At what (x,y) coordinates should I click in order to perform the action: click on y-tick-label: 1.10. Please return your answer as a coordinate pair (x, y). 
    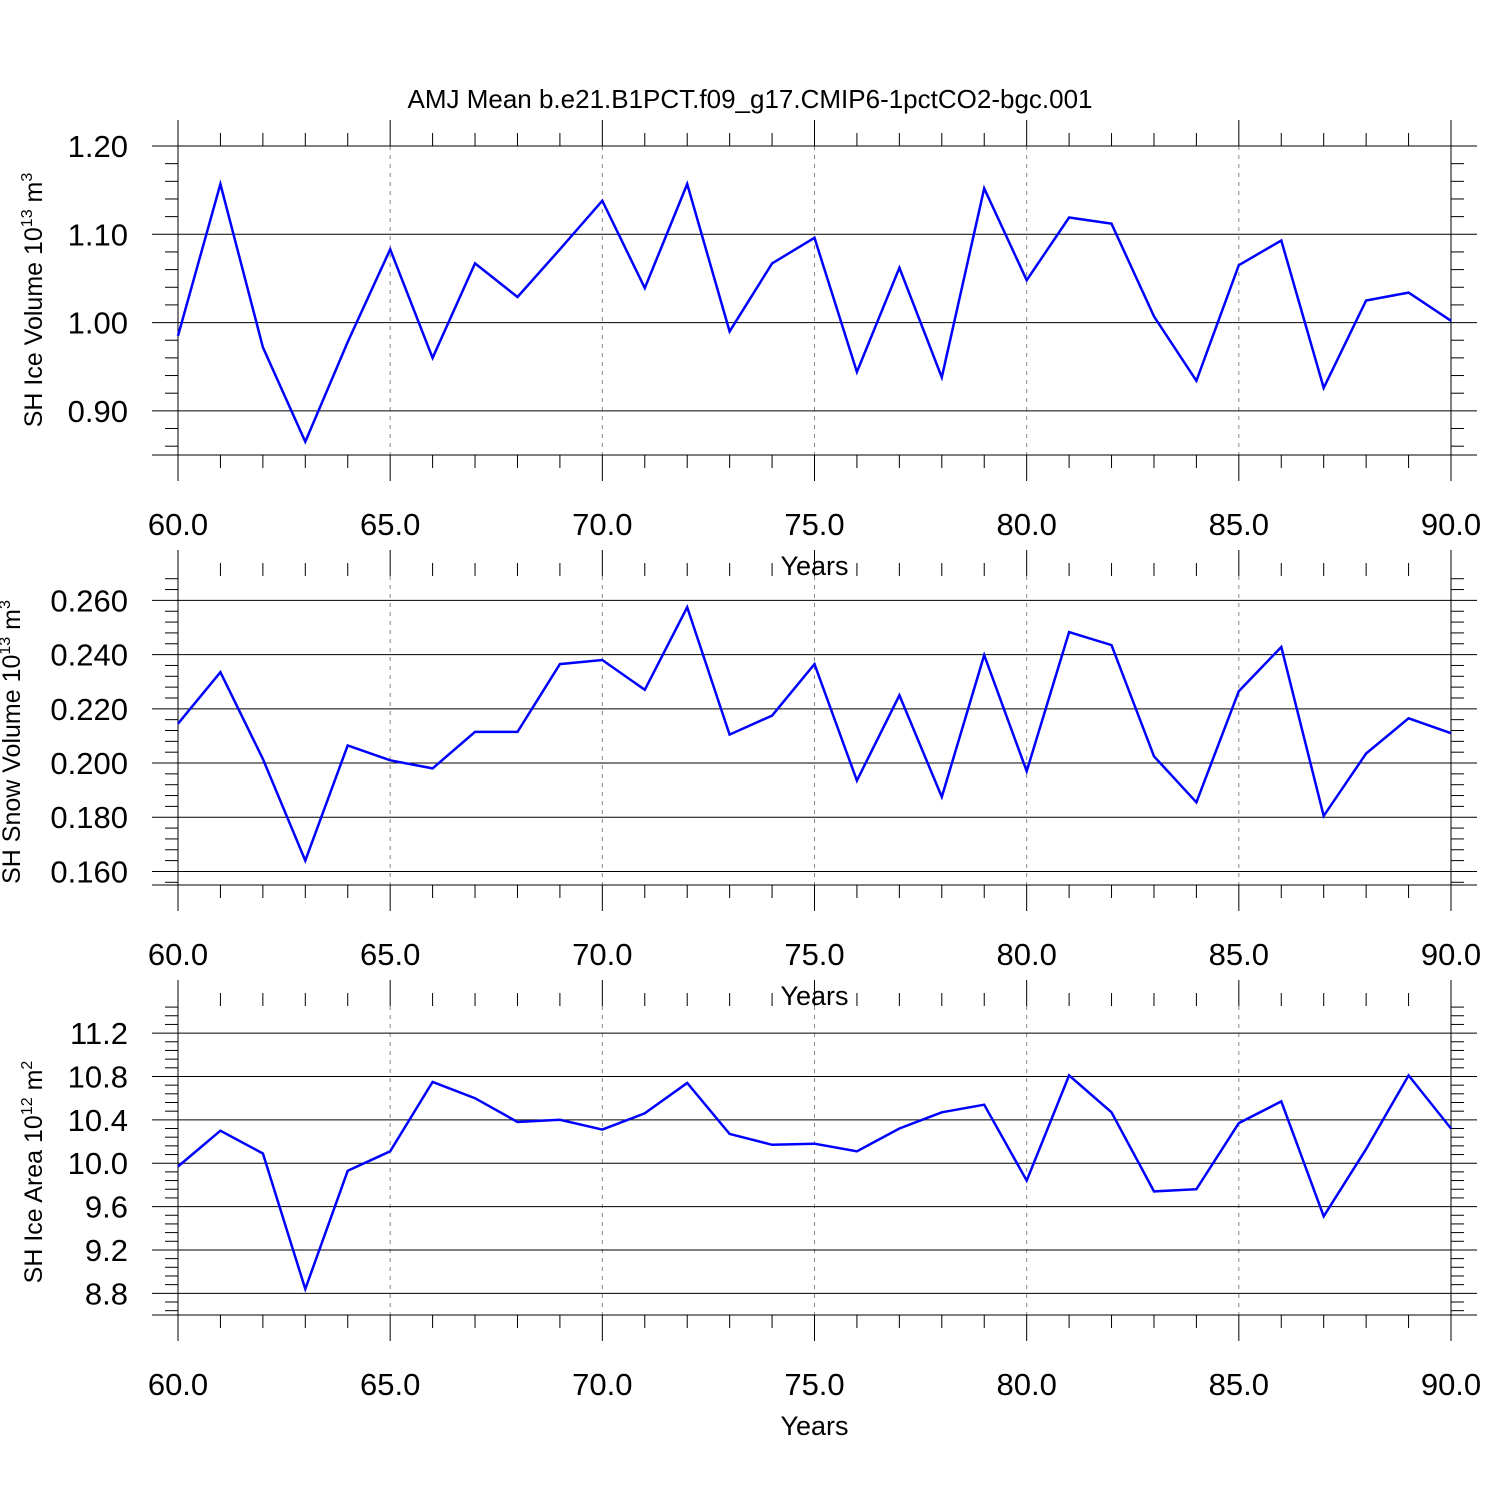
    Looking at the image, I should click on (98, 234).